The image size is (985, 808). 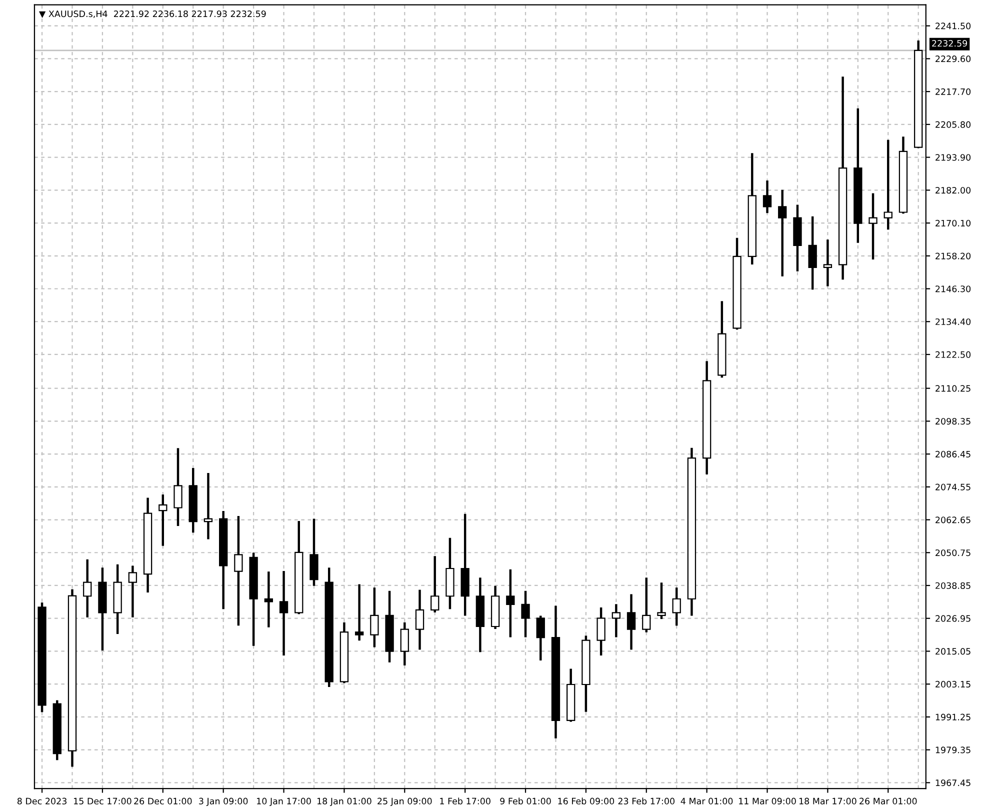 I want to click on y-tick-label: 2170.10, so click(x=953, y=223).